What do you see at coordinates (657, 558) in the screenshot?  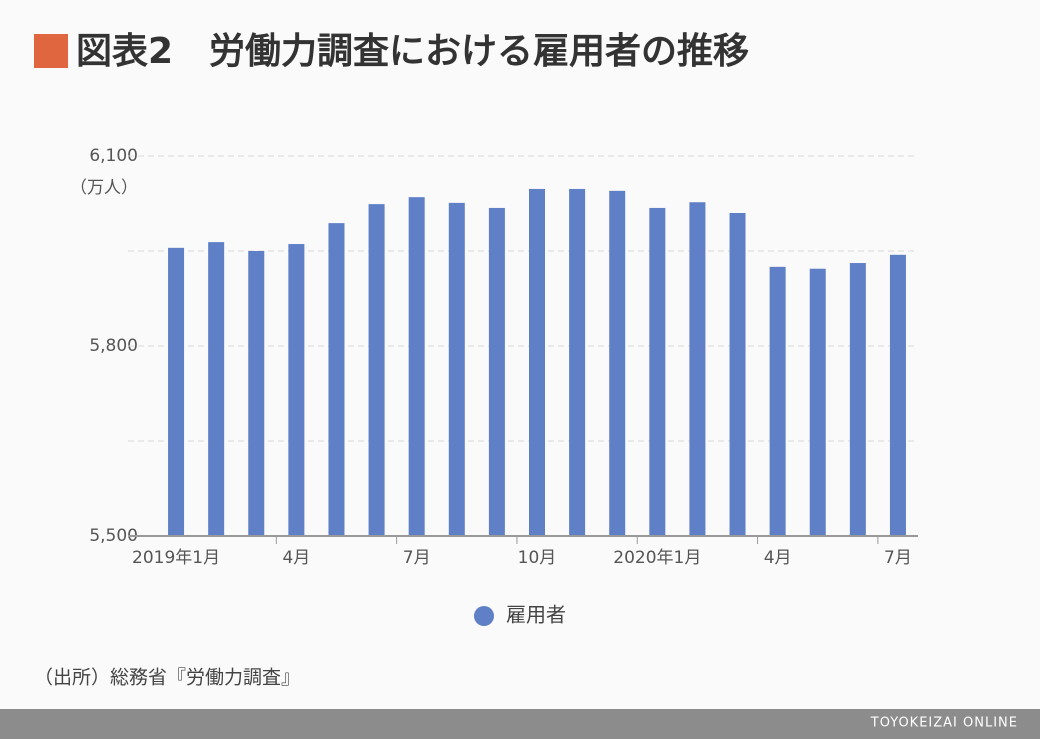 I see `x-tick-label: 2020年1月` at bounding box center [657, 558].